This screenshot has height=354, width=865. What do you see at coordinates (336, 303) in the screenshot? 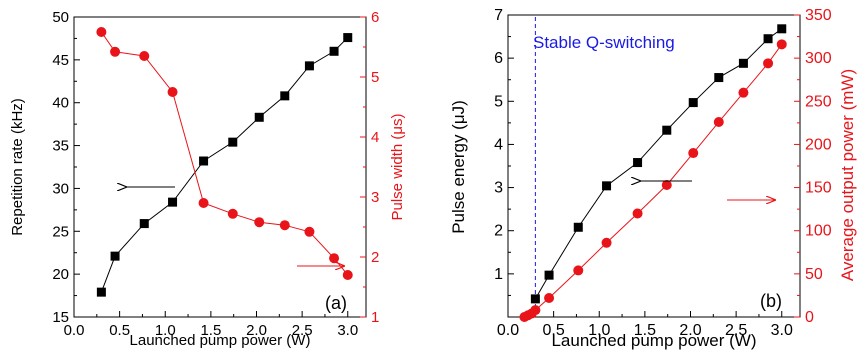
I see `panel-label-a: (a)` at bounding box center [336, 303].